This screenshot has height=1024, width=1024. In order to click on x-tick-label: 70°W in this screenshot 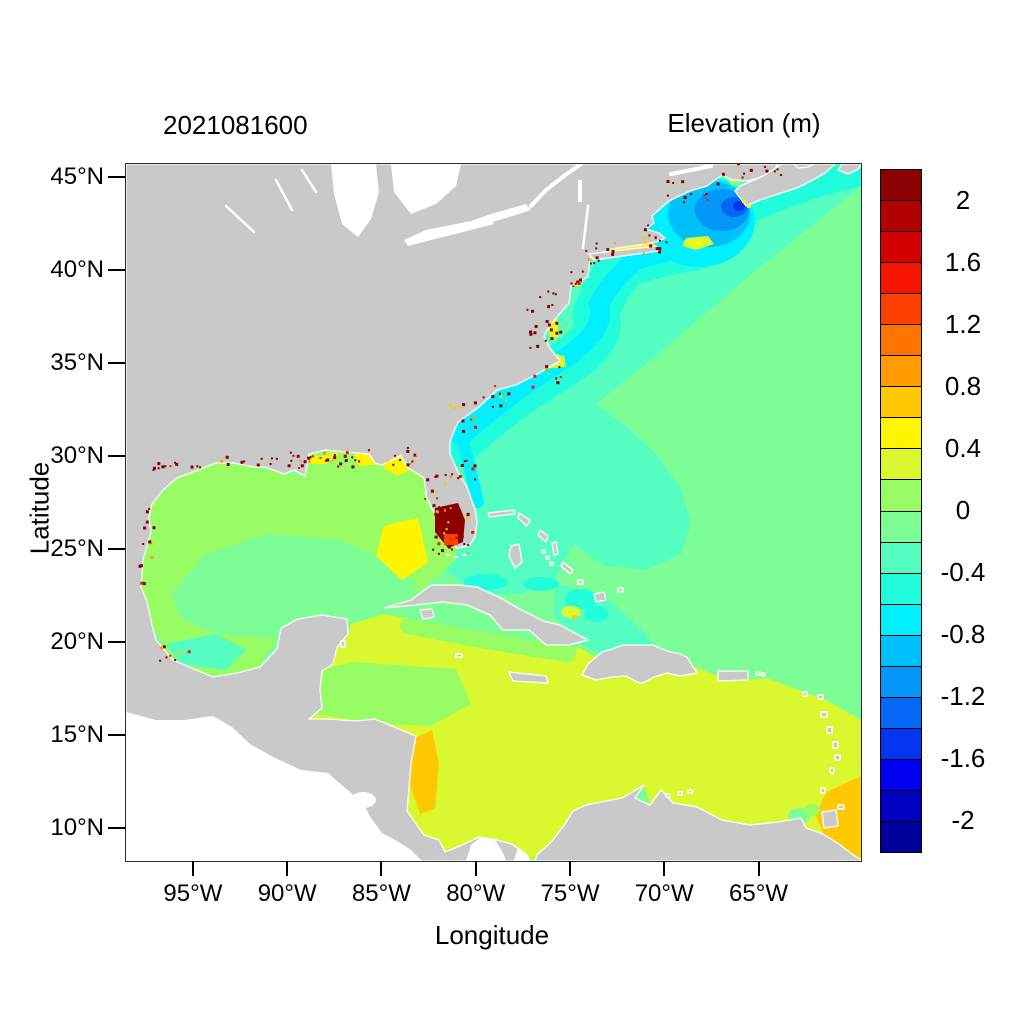, I will do `click(664, 893)`.